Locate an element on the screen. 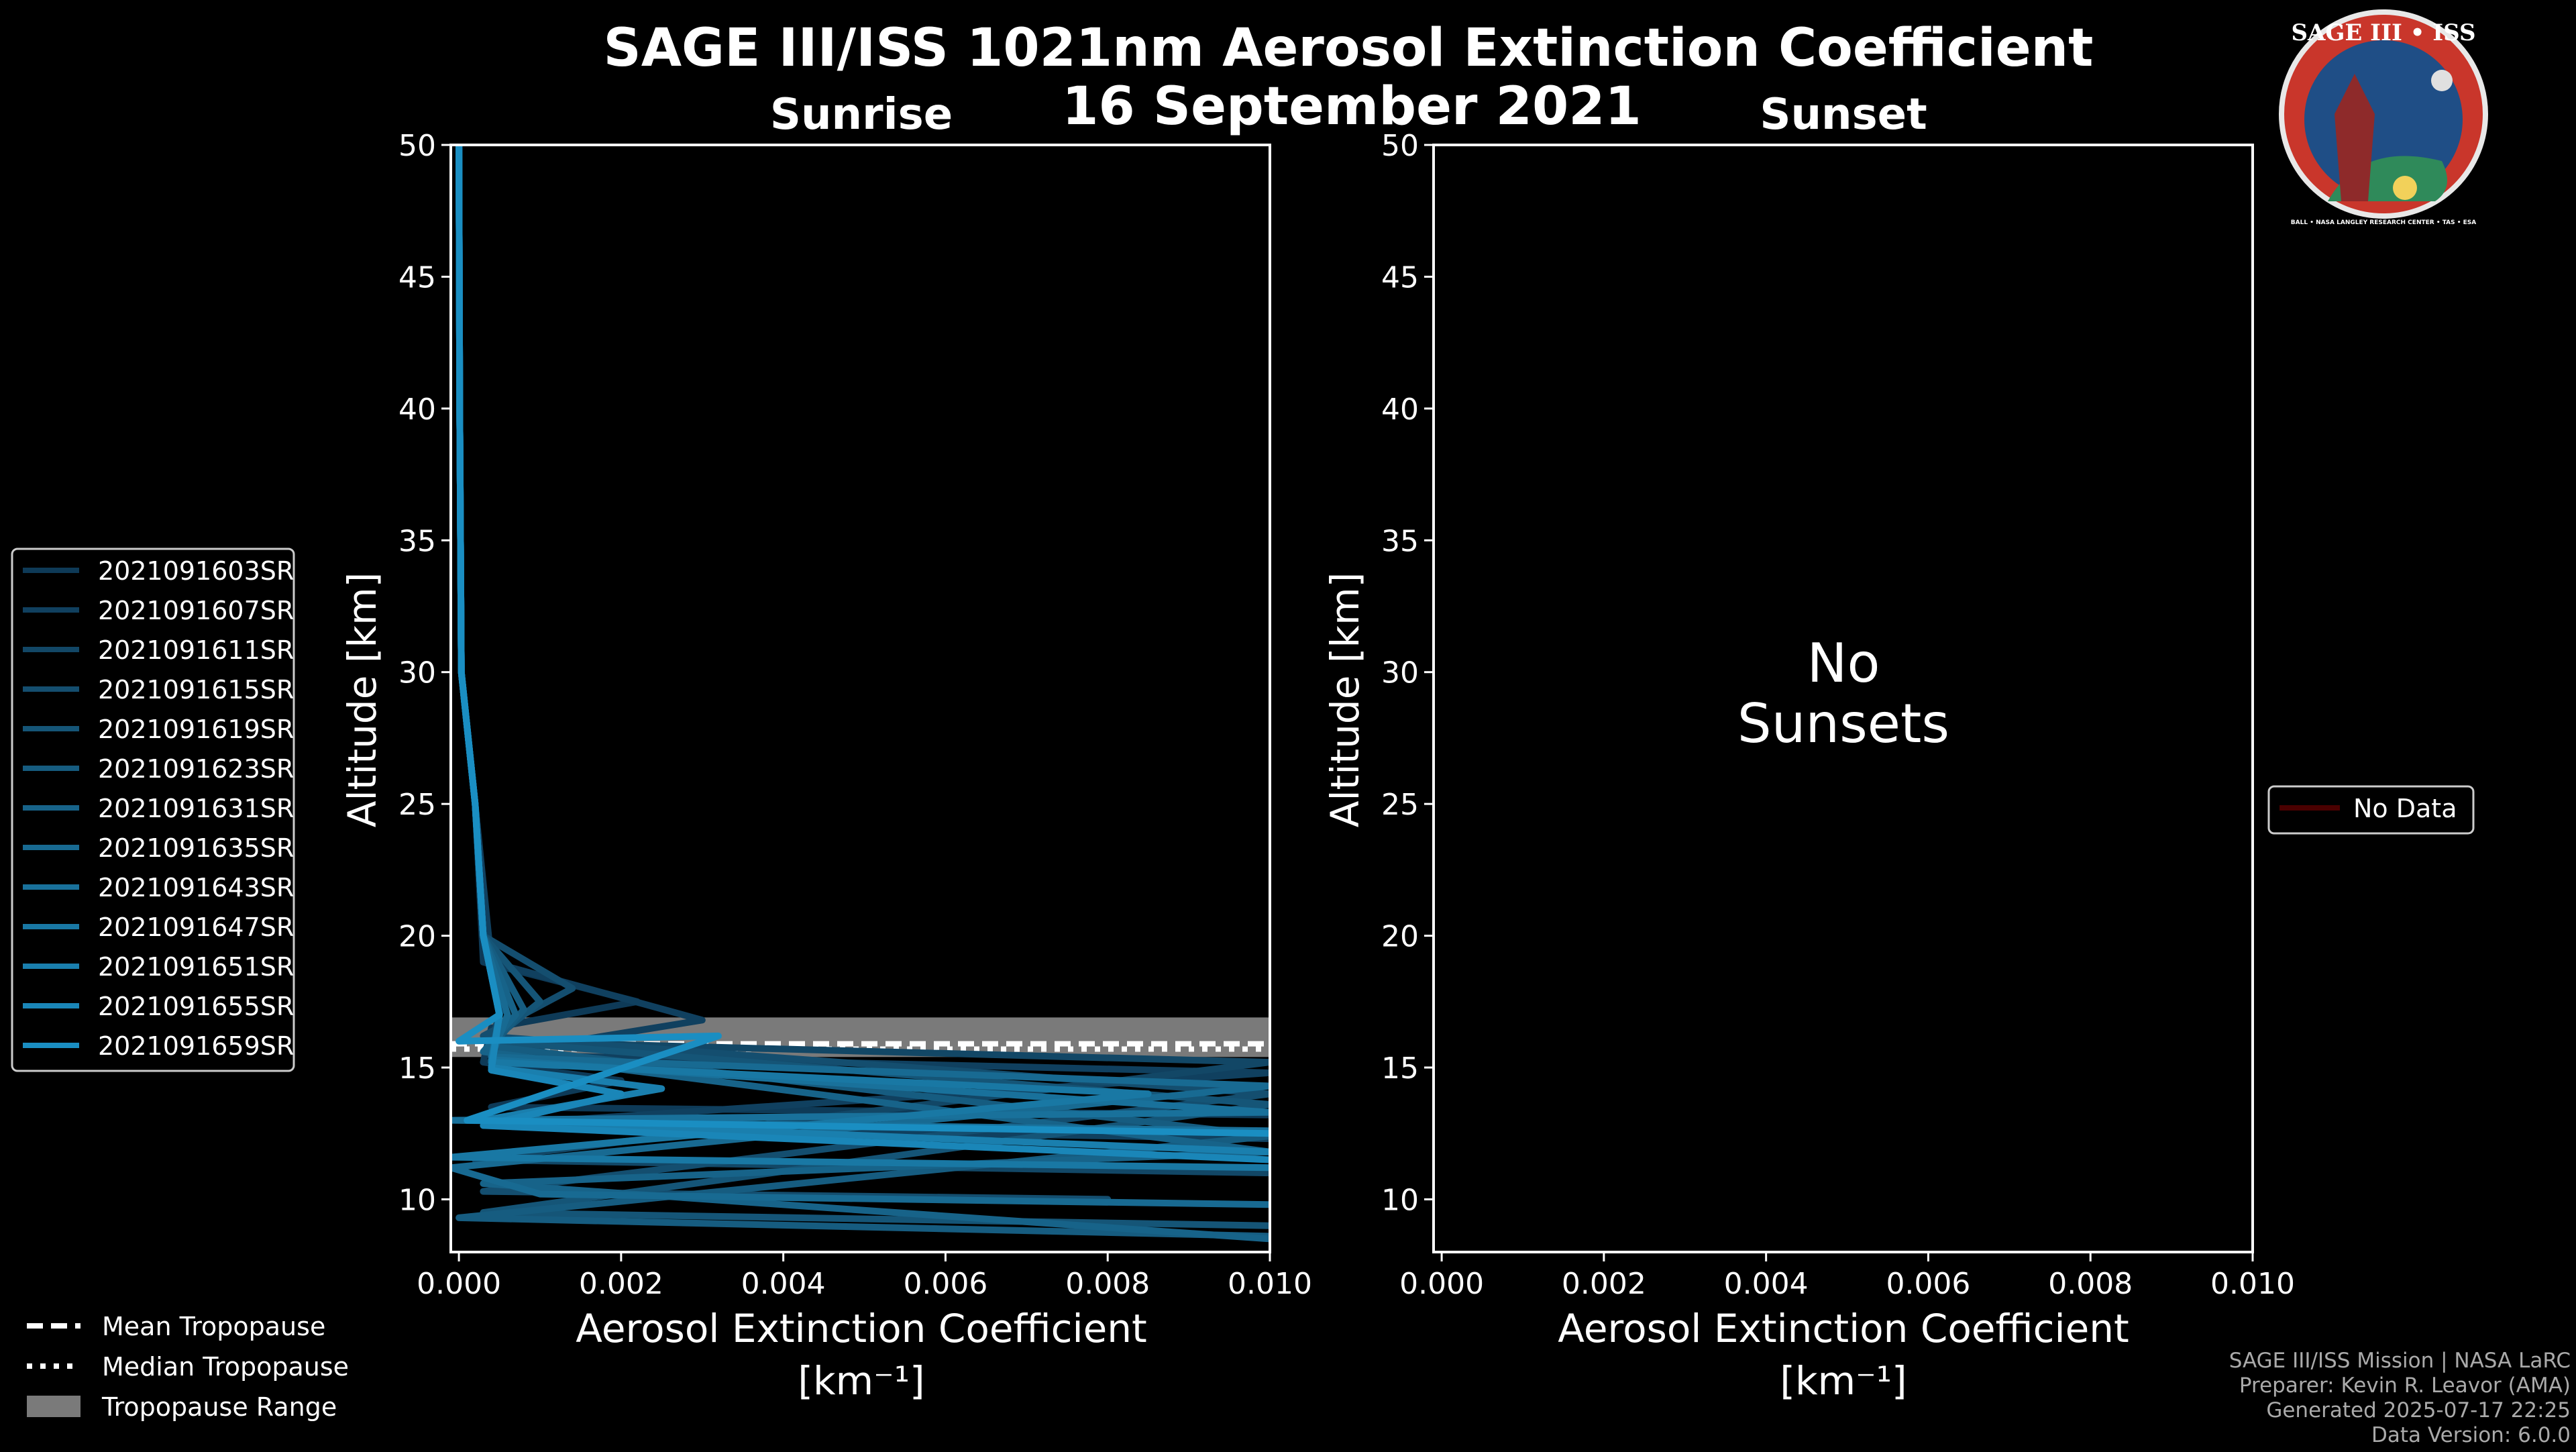 The width and height of the screenshot is (2576, 1452). tropopause-range-label: Tropopause Range is located at coordinates (219, 1407).